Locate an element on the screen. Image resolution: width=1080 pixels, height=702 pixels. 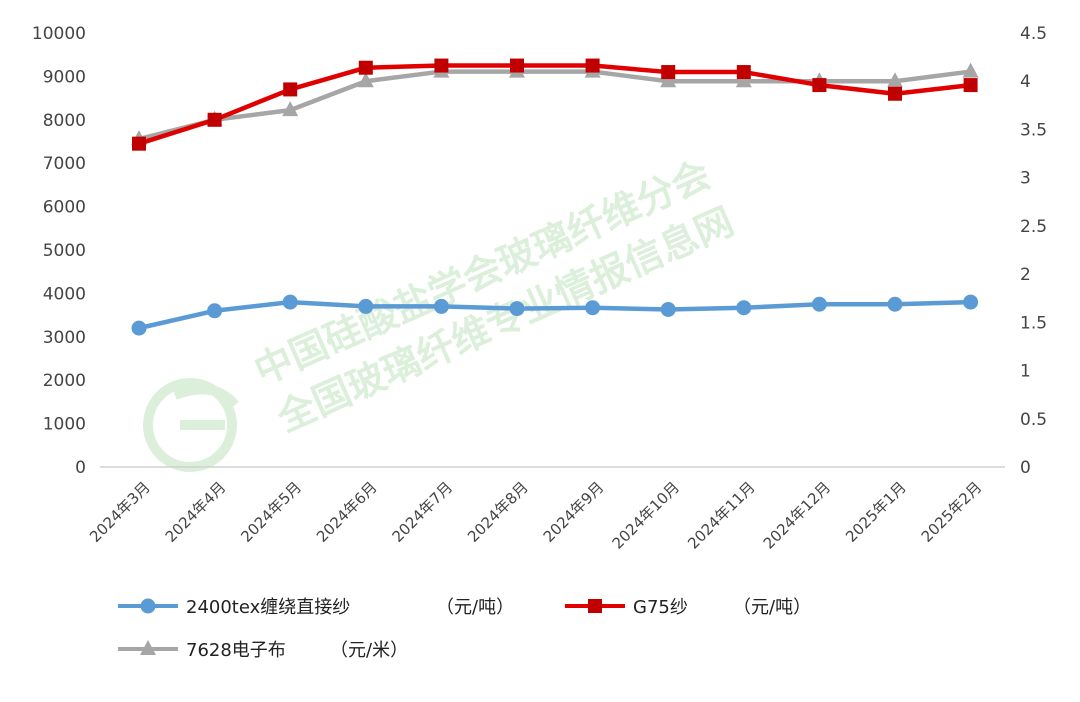
series-2-line is located at coordinates (554, 104).